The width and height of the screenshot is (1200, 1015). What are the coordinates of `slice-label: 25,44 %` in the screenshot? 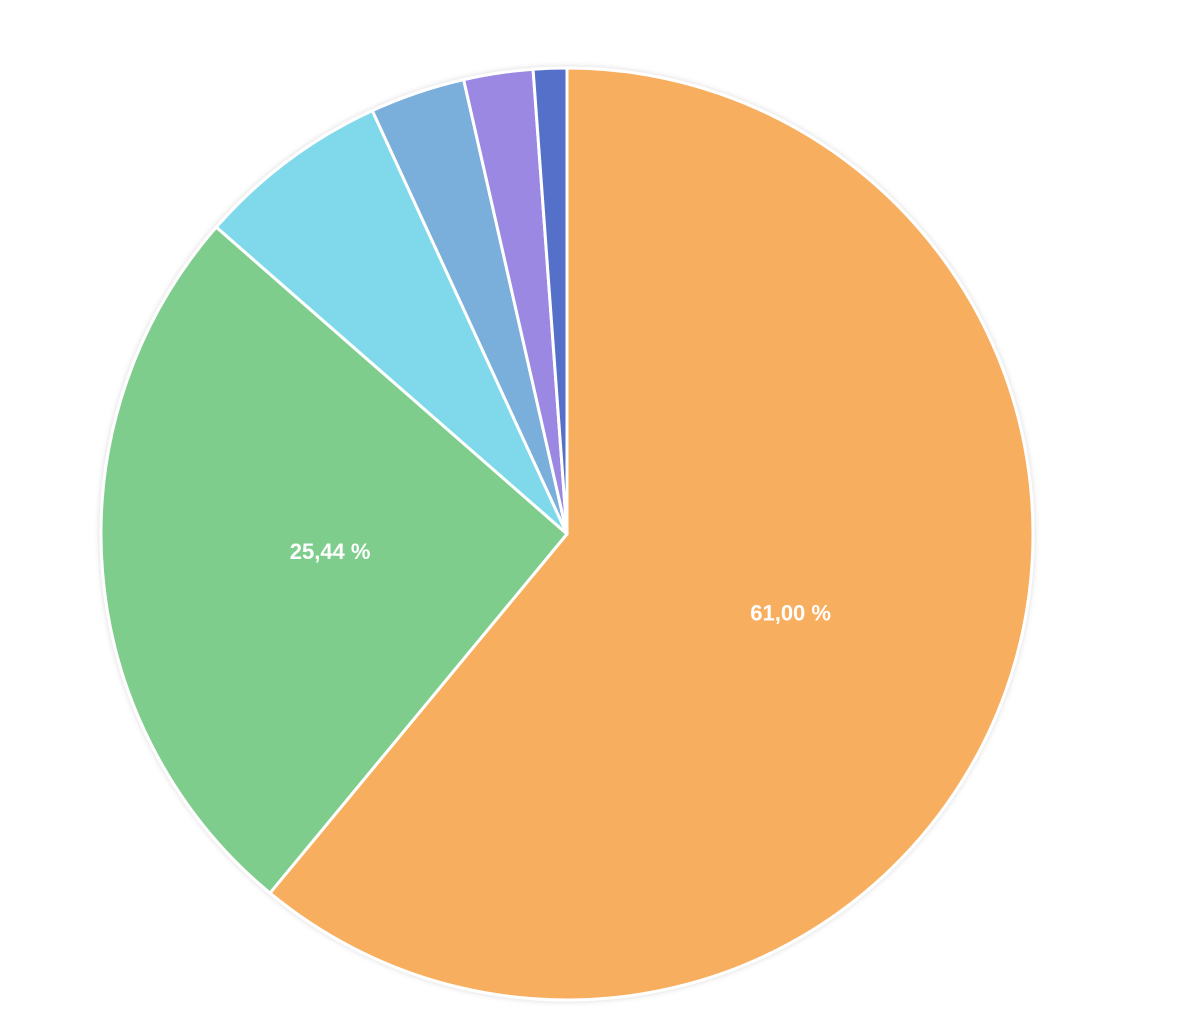 It's located at (330, 551).